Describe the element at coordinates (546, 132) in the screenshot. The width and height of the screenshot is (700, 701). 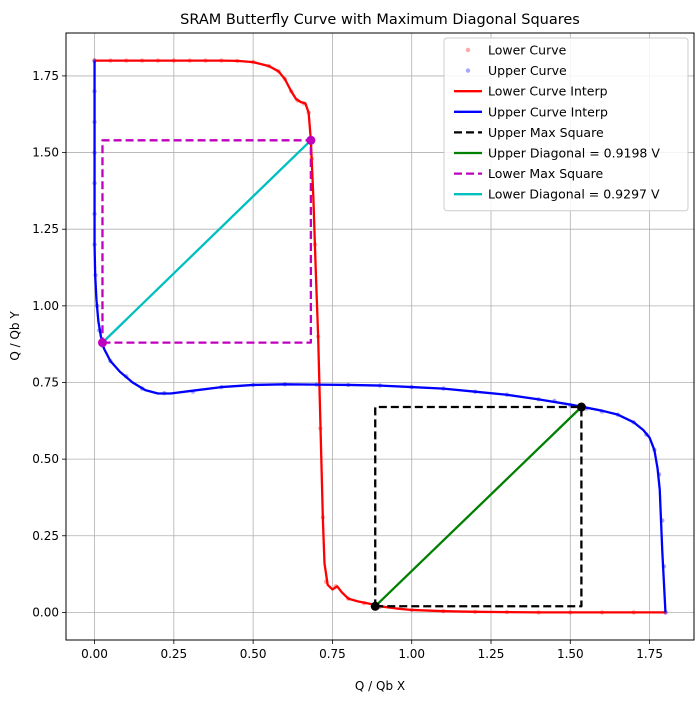
I see `legend-label: Upper Max Square` at that location.